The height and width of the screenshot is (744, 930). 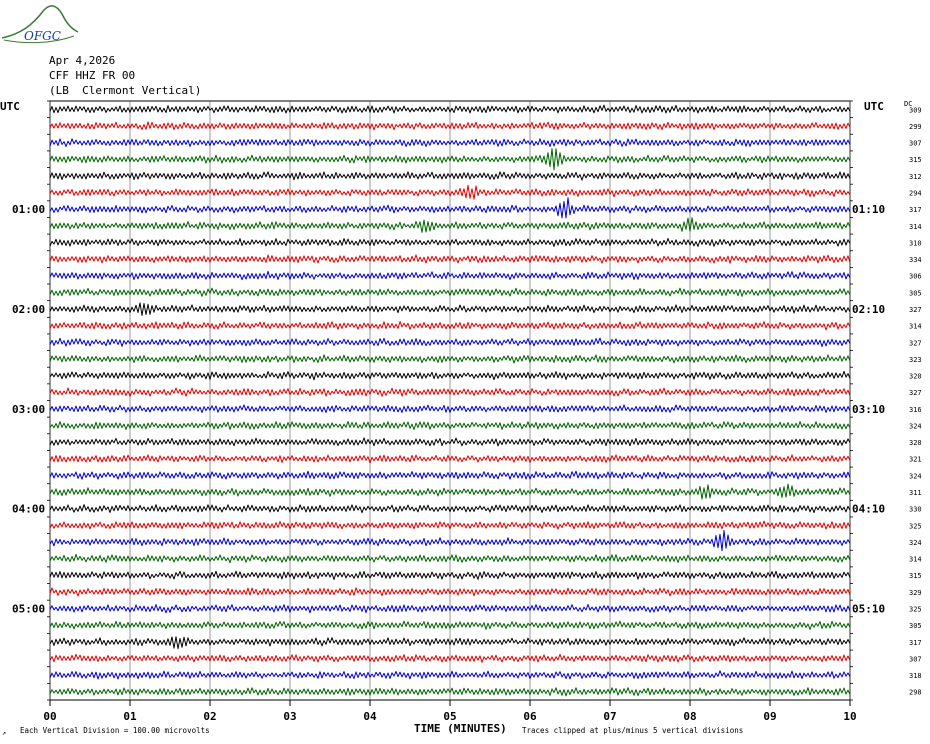 I want to click on dc-offset-label: 299, so click(x=915, y=127).